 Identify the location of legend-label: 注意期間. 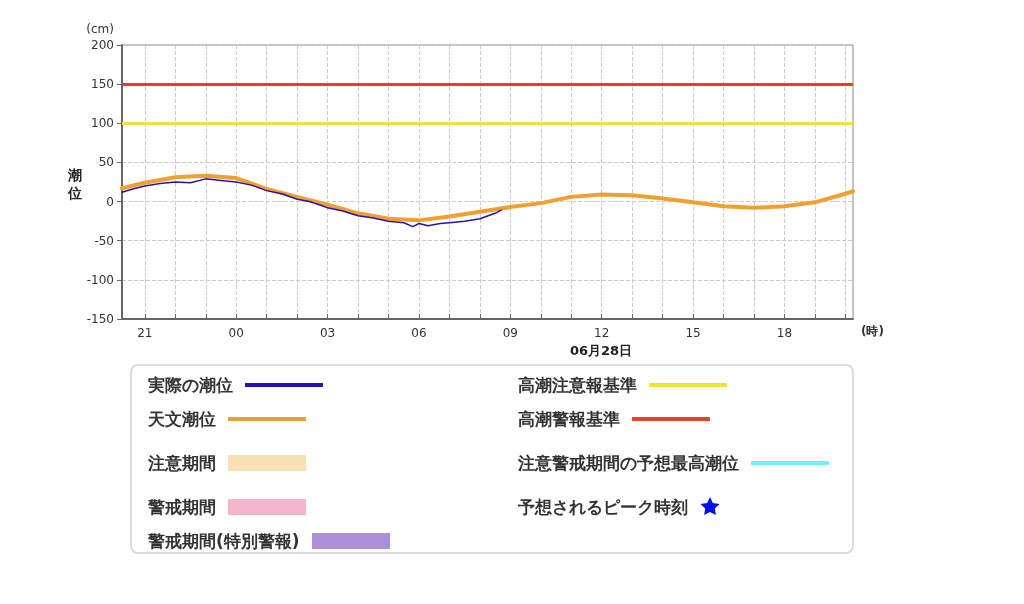
(182, 463).